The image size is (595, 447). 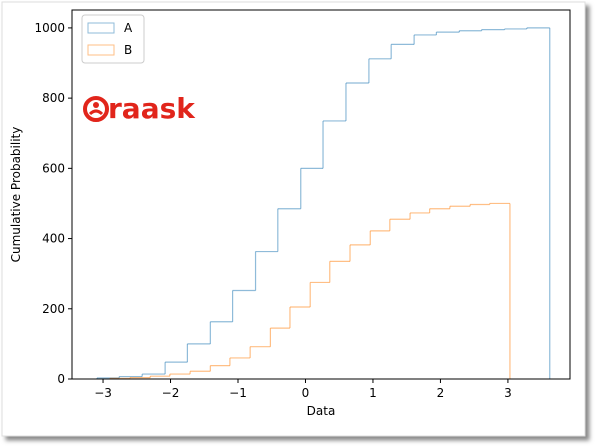 What do you see at coordinates (128, 28) in the screenshot?
I see `legend-label: A` at bounding box center [128, 28].